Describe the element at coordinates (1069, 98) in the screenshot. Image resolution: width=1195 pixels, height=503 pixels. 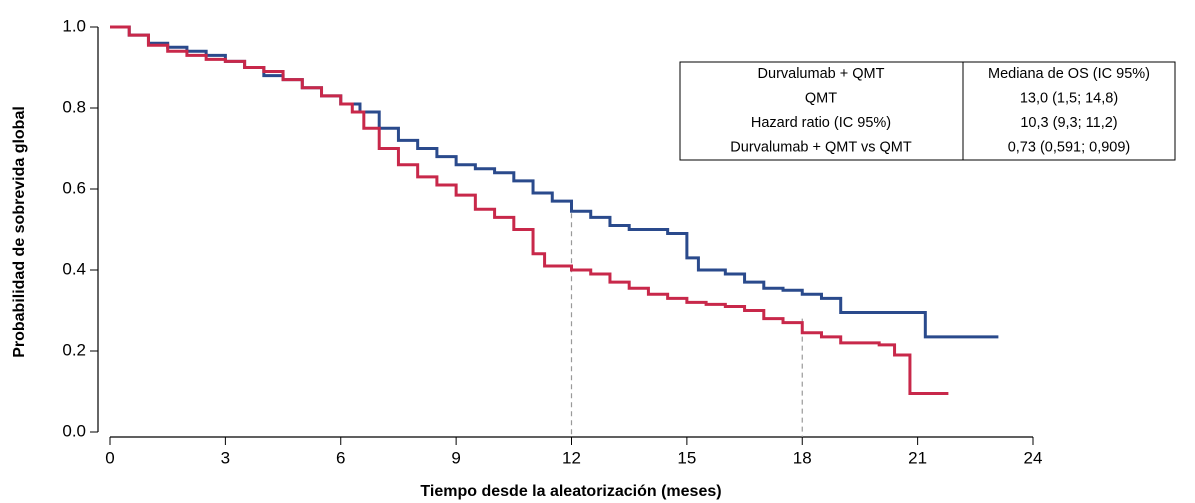
I see `table-cell: 13,0 (1,5; 14,8)` at that location.